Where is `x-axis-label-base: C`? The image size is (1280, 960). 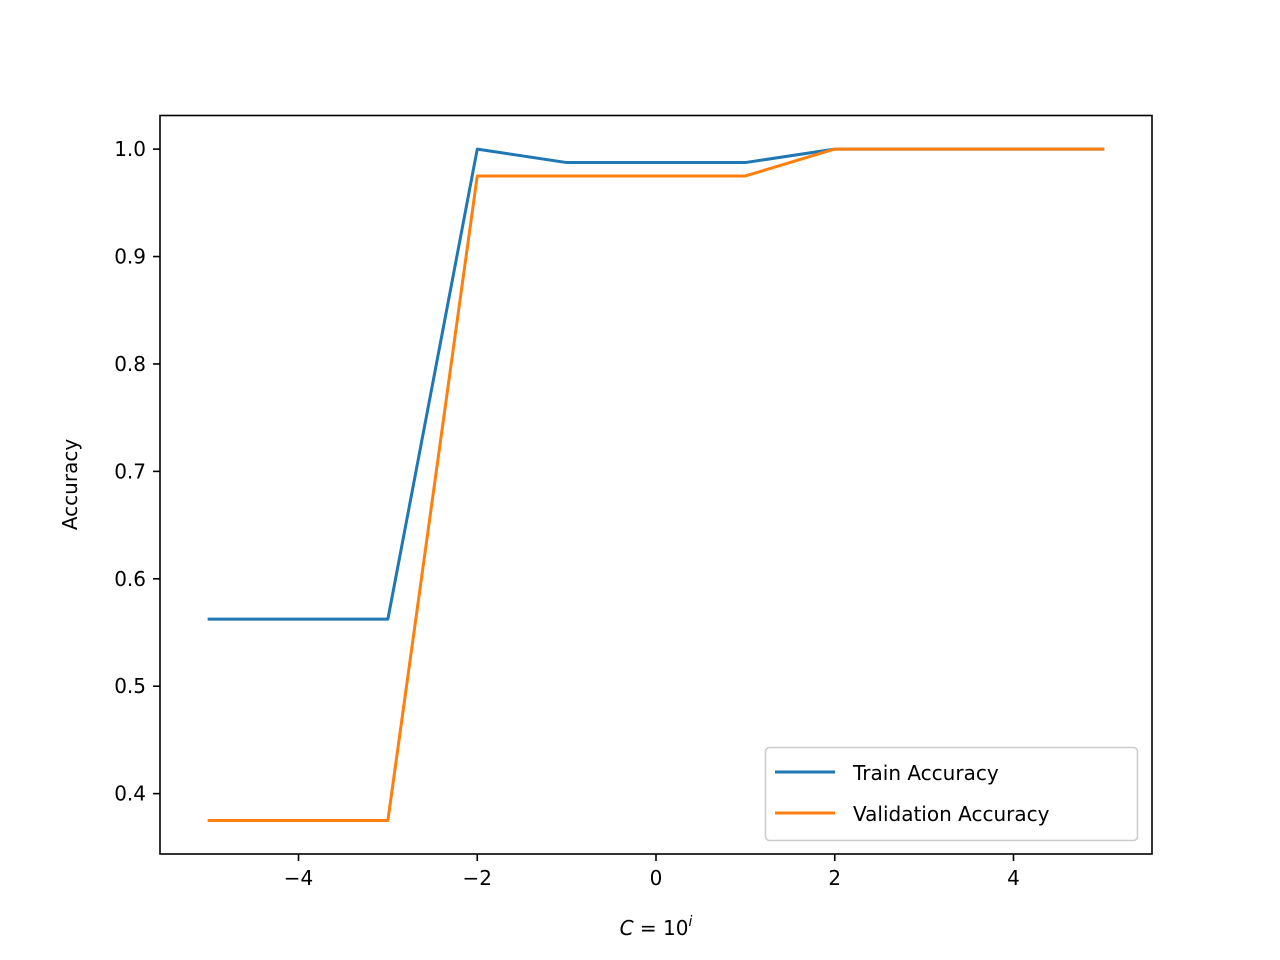
x-axis-label-base: C is located at coordinates (627, 928).